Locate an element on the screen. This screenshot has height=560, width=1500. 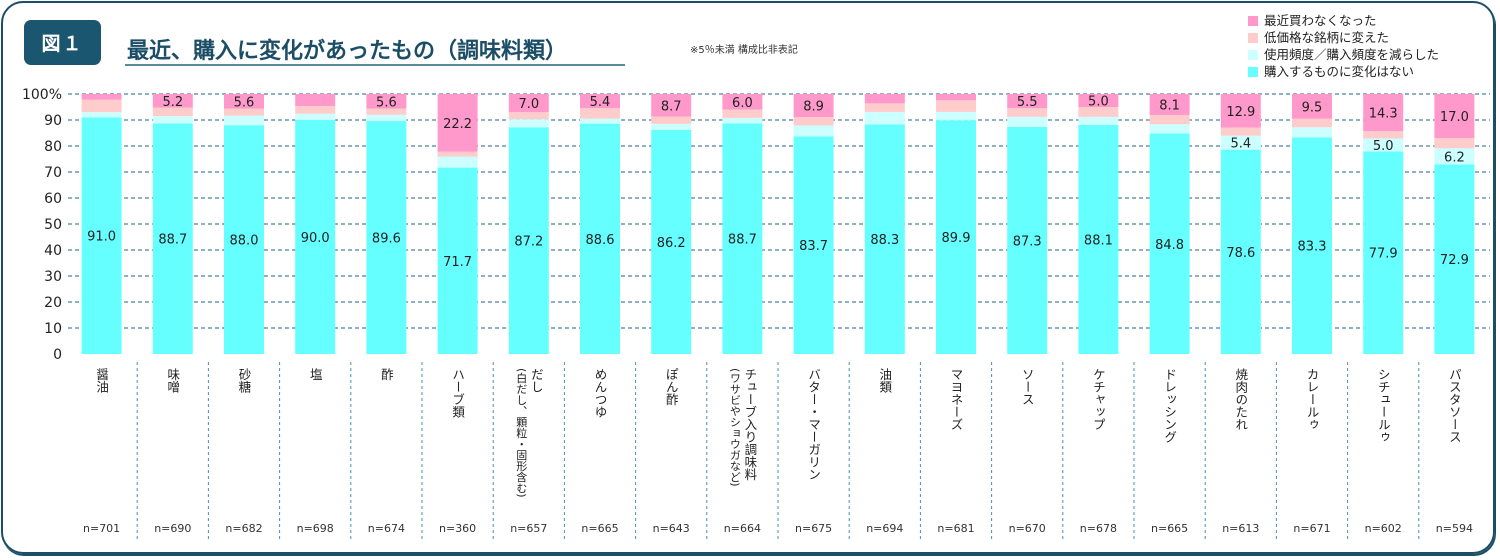
data-label: 5.0 is located at coordinates (1383, 146).